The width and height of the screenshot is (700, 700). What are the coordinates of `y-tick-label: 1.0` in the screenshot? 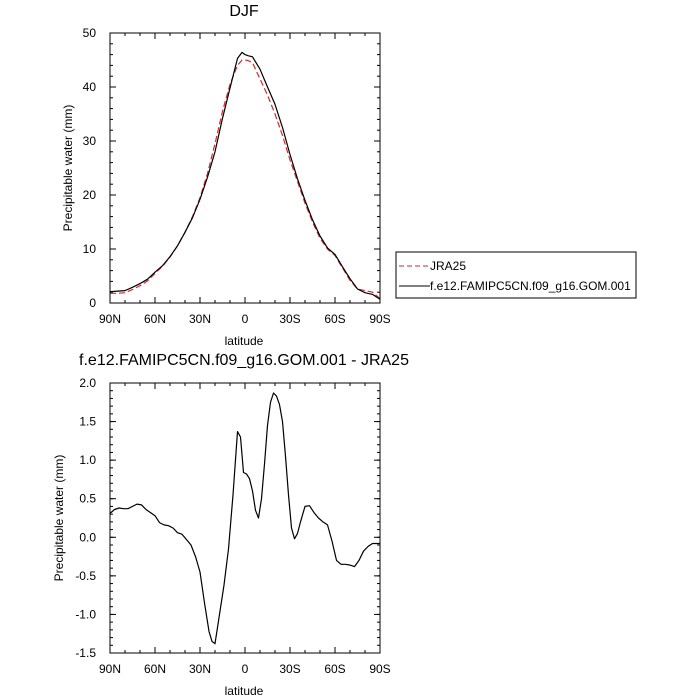 It's located at (87, 460).